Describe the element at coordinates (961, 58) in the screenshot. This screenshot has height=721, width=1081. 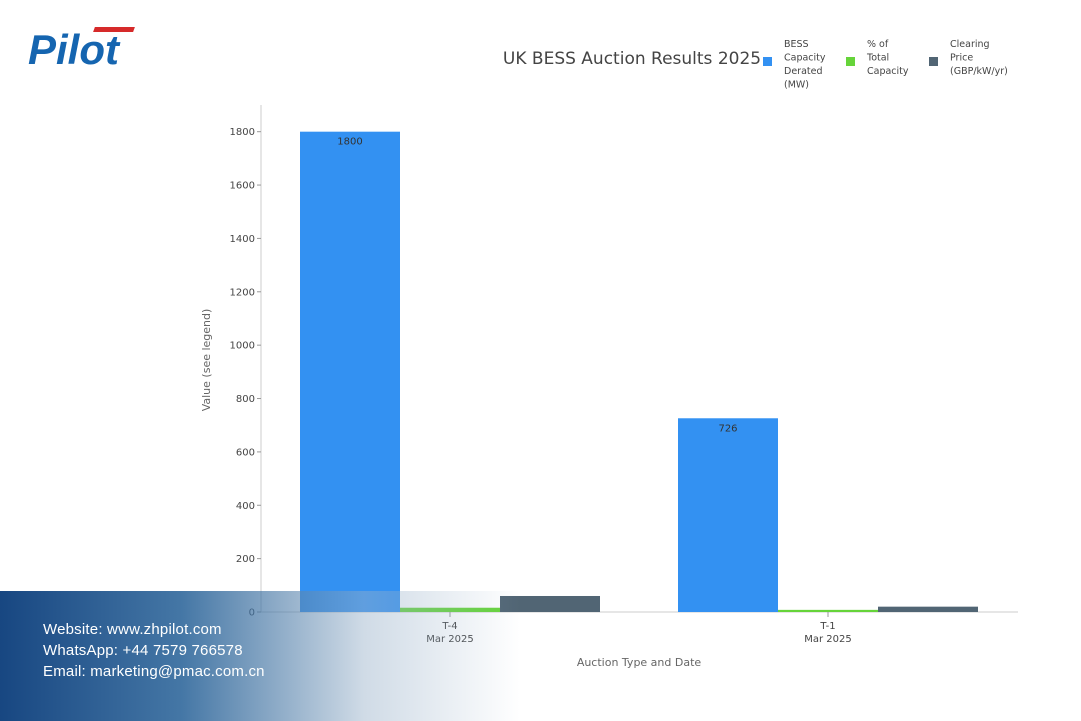
I see `legend-label: Price` at that location.